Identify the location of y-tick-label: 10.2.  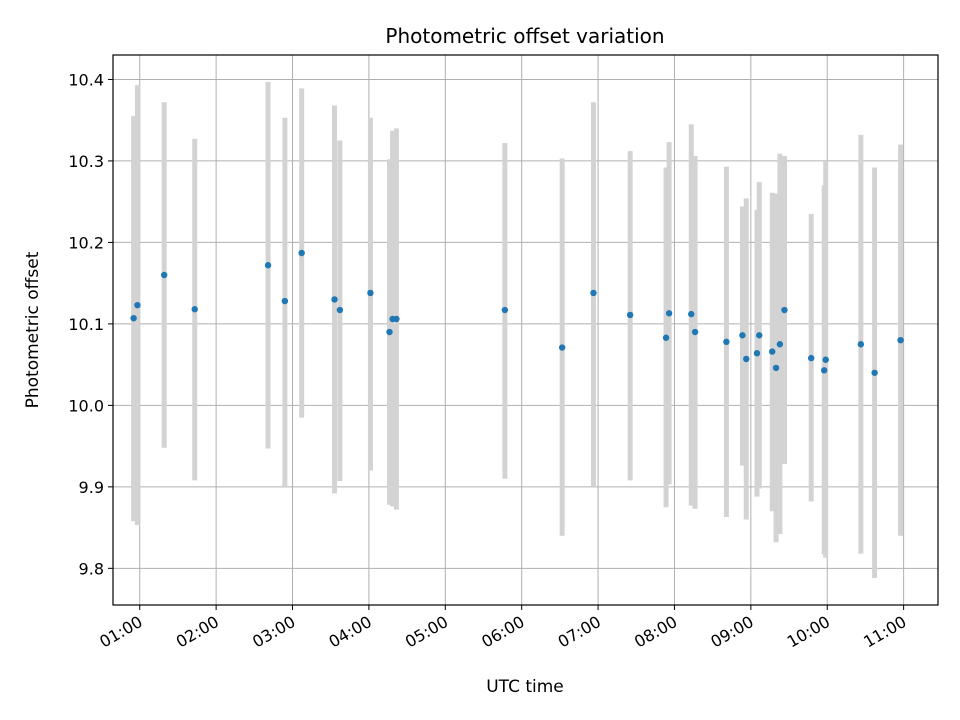
(86, 242).